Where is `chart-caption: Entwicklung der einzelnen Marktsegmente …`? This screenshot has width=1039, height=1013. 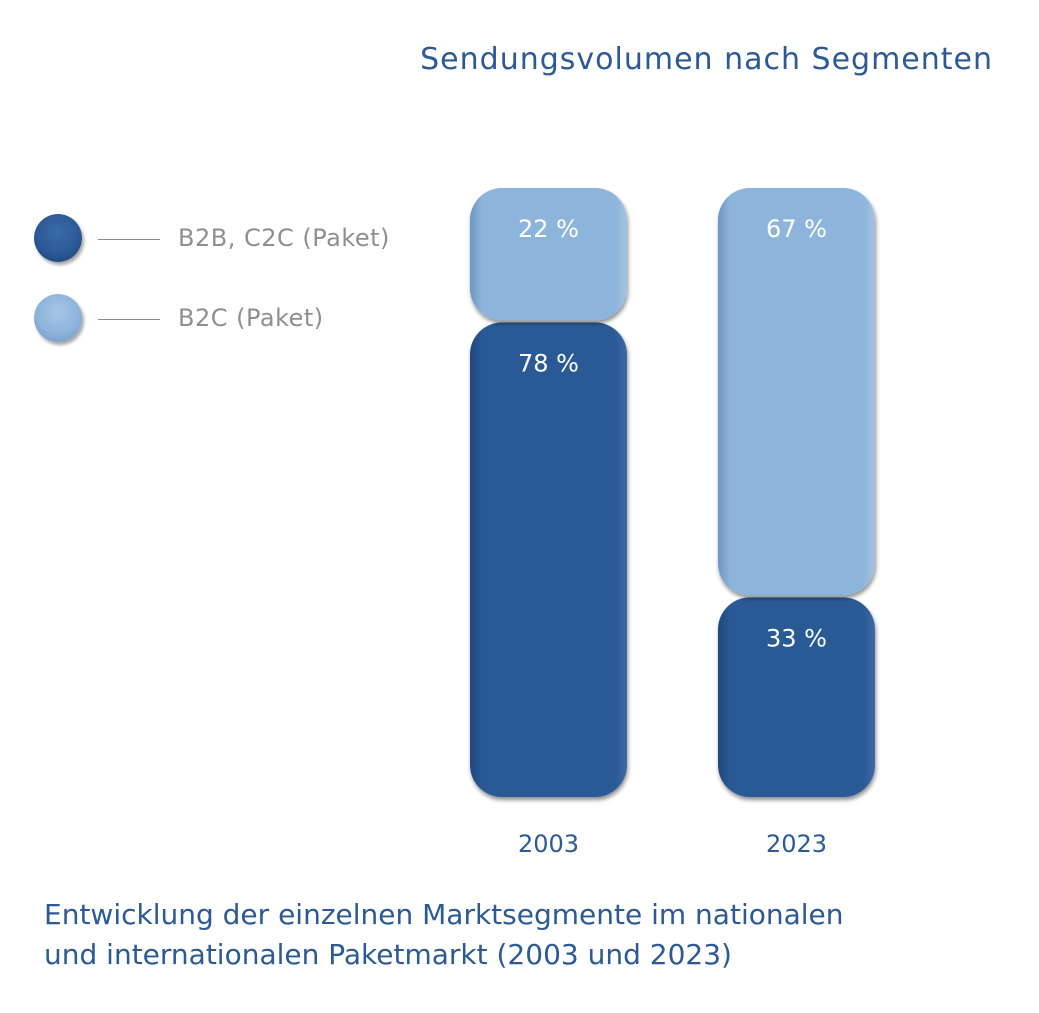
chart-caption: Entwicklung der einzelnen Marktsegmente … is located at coordinates (444, 934).